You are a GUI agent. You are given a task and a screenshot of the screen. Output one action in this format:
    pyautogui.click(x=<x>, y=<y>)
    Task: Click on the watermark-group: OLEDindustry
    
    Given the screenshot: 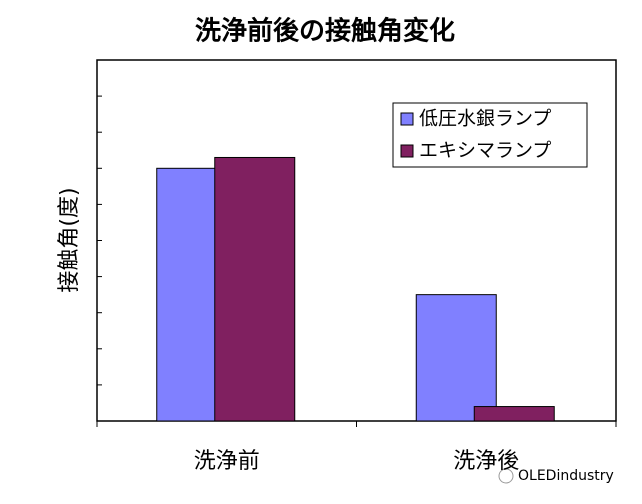 What is the action you would take?
    pyautogui.click(x=556, y=476)
    